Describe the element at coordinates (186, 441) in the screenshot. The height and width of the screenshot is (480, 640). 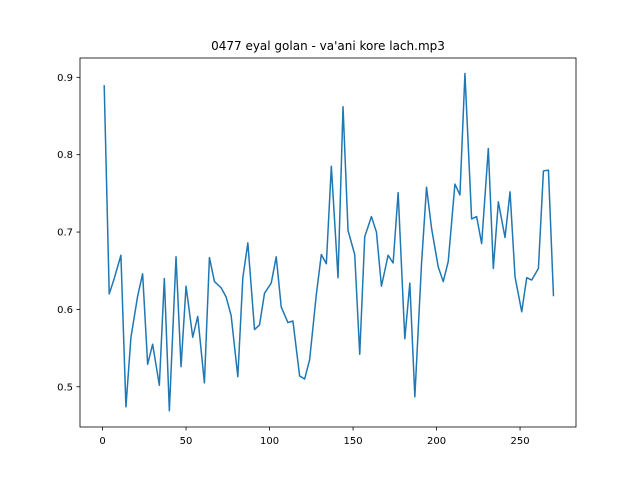
I see `x-tick-label: 50` at that location.